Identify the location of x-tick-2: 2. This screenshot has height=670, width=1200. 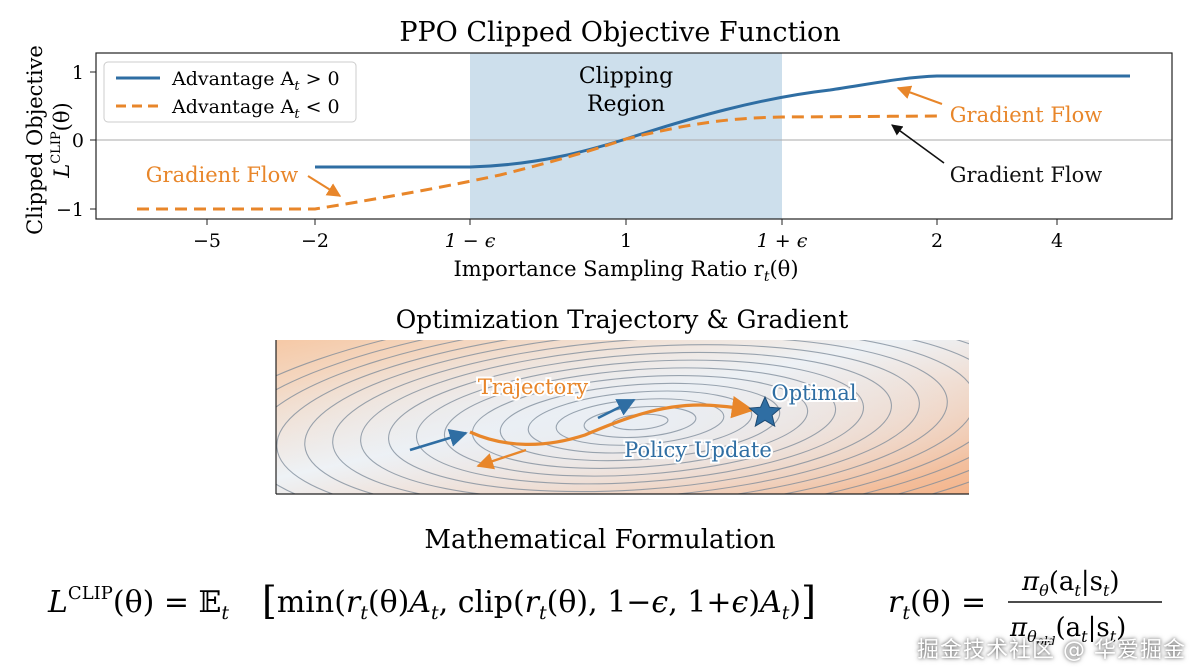
(937, 241).